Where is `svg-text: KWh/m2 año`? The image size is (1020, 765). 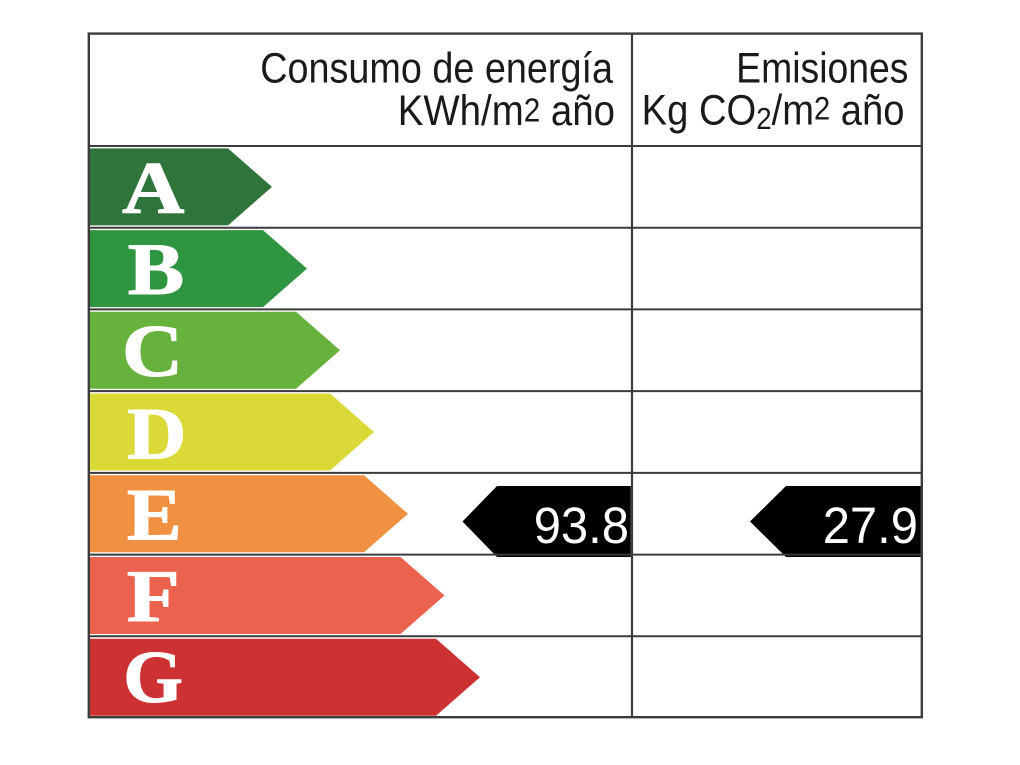 svg-text: KWh/m2 año is located at coordinates (506, 110).